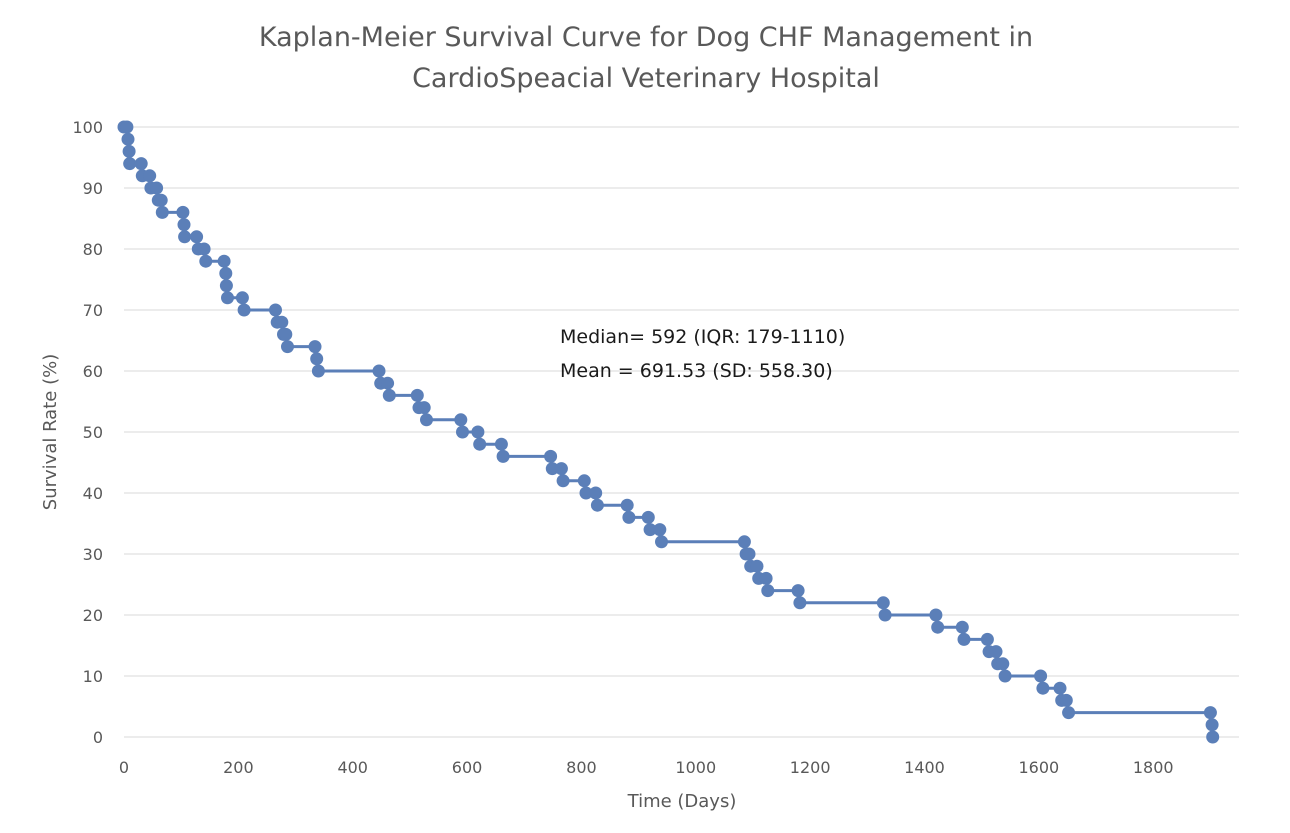 Image resolution: width=1290 pixels, height=833 pixels. What do you see at coordinates (352, 767) in the screenshot?
I see `x-tick-label: 400` at bounding box center [352, 767].